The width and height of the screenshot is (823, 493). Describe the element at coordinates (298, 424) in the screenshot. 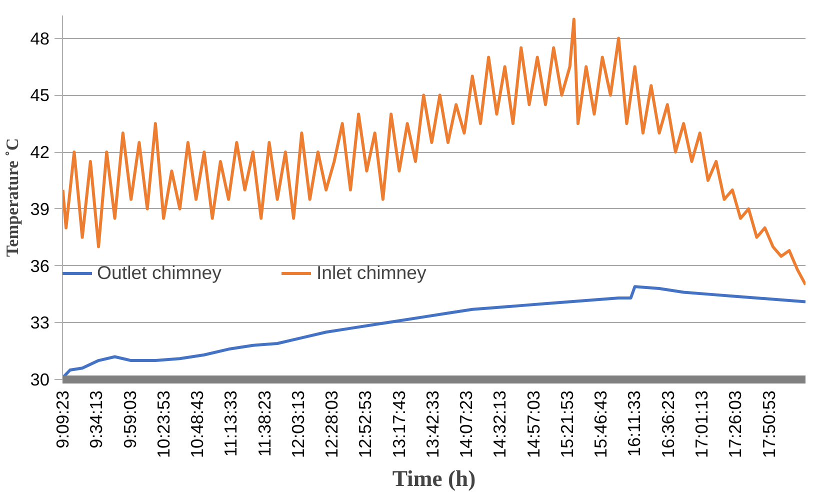

I see `x-tick-label: 12:03:13` at that location.